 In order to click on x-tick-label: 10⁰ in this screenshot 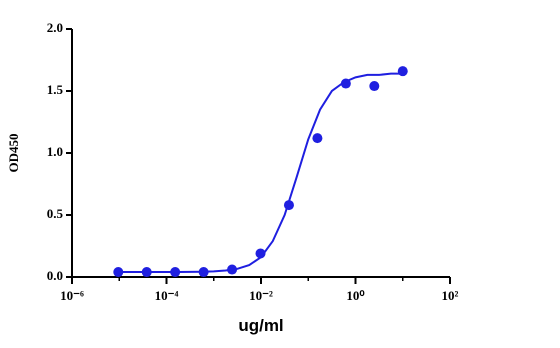, I will do `click(355, 295)`.